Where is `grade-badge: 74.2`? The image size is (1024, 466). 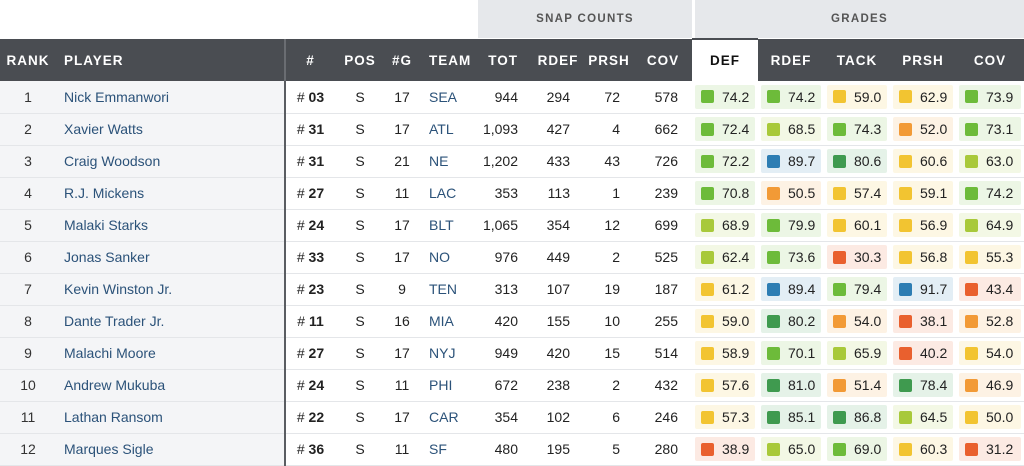
grade-badge: 74.2 is located at coordinates (725, 96).